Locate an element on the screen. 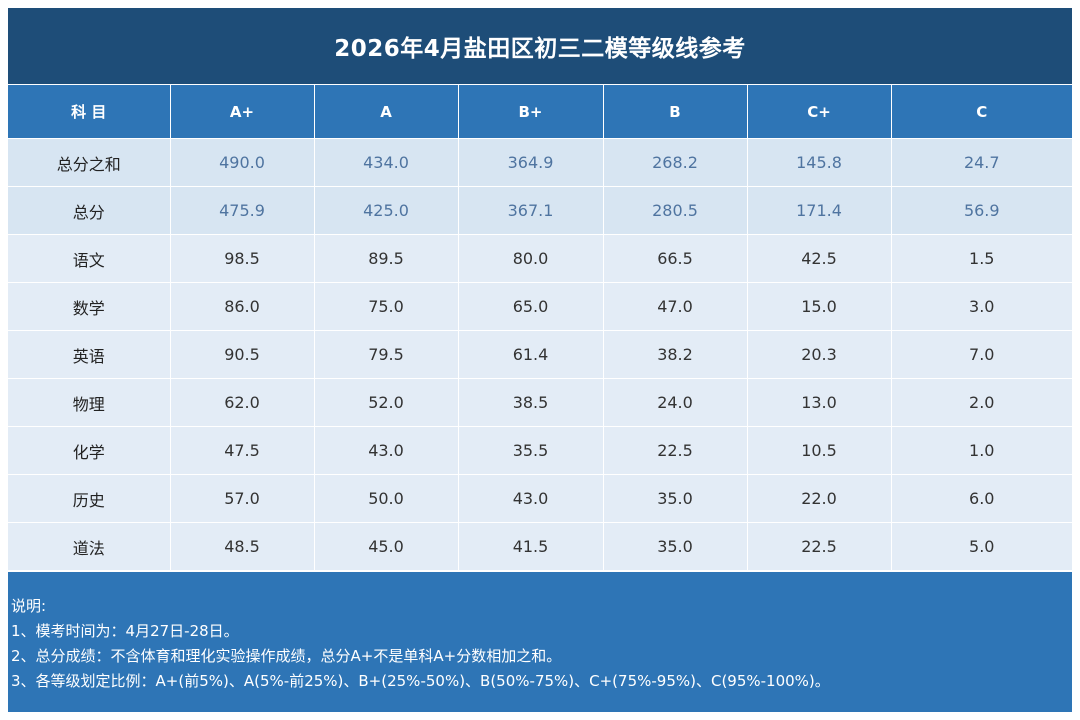  table-cell: 42.5 is located at coordinates (819, 258).